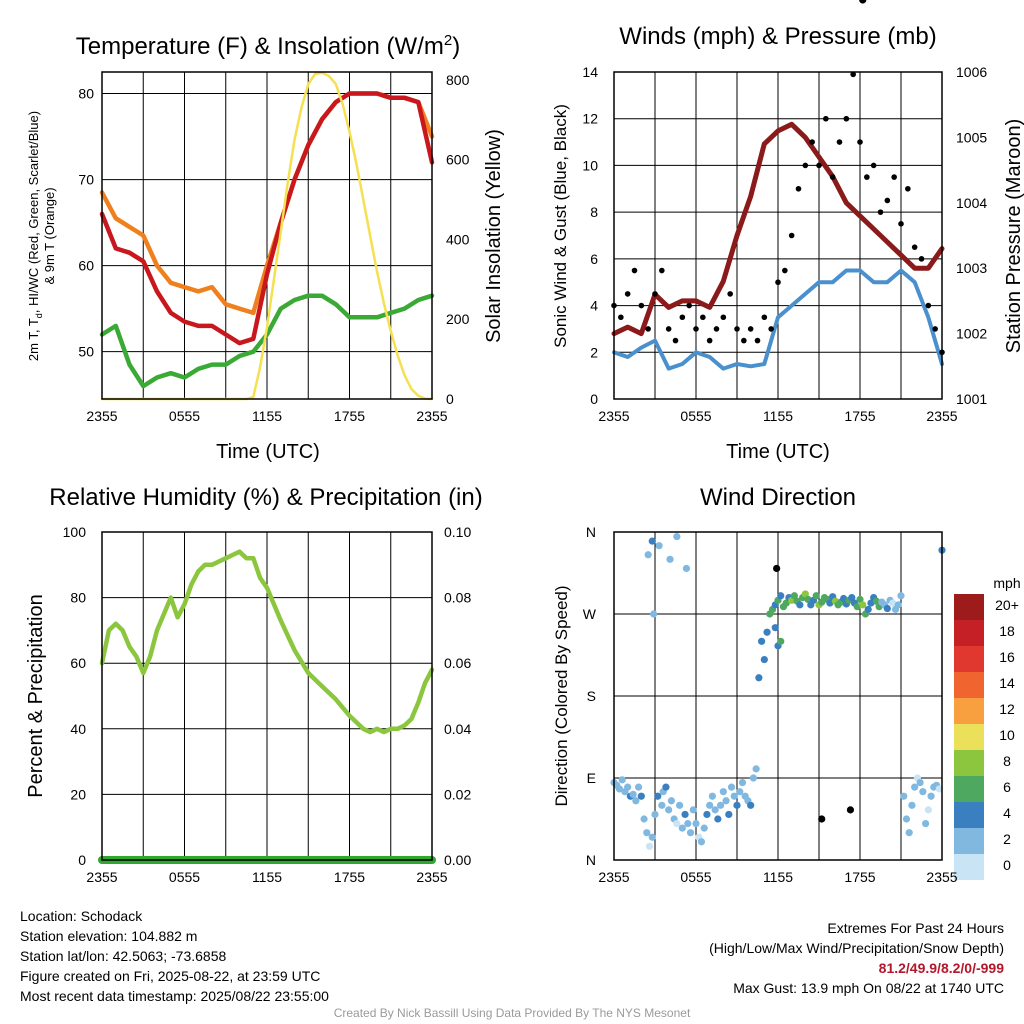  Describe the element at coordinates (915, 928) in the screenshot. I see `extremes-heading: Extremes For Past 24 Hours` at that location.